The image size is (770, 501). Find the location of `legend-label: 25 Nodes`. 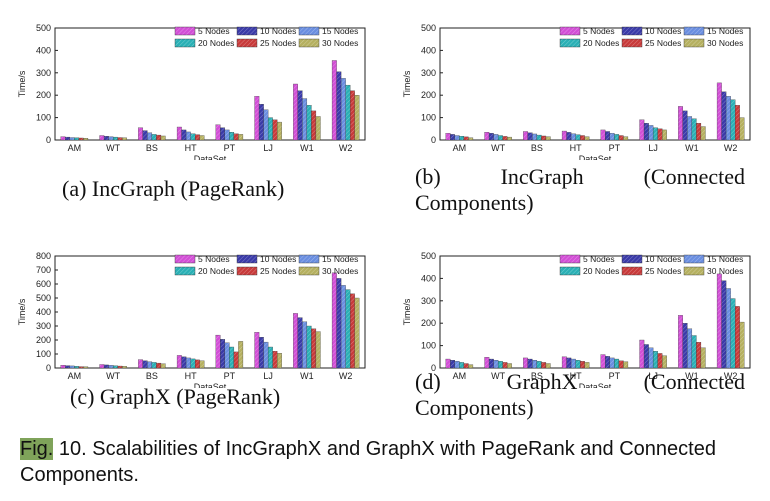

legend-label: 25 Nodes is located at coordinates (278, 43).